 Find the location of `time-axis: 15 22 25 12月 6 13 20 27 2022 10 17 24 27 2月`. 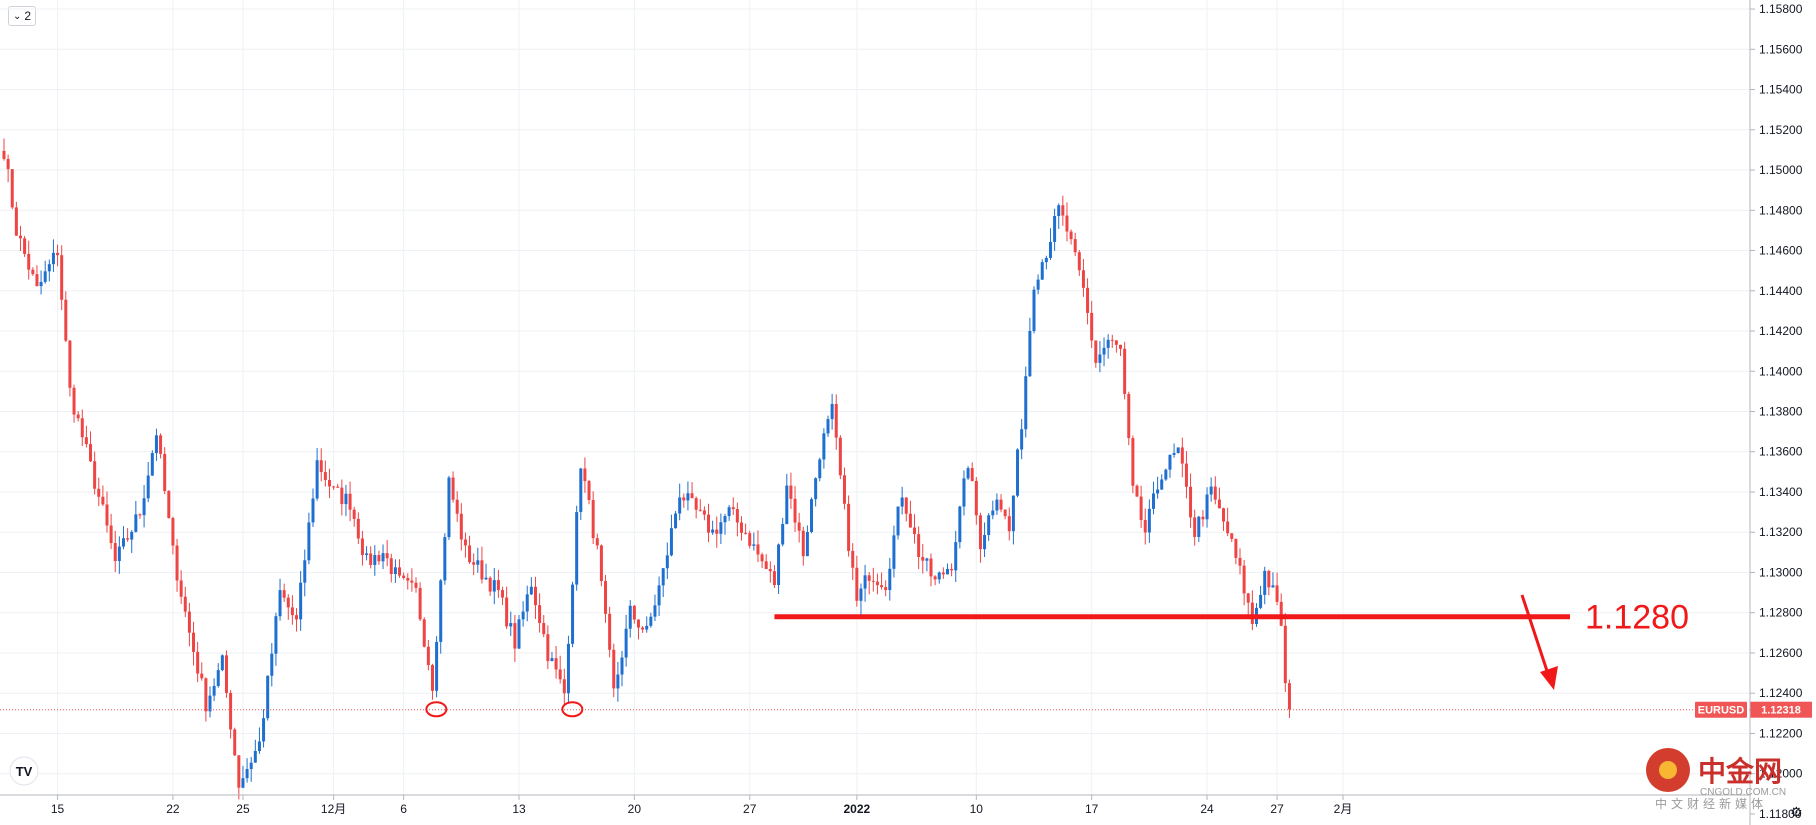

time-axis: 15 22 25 12月 6 13 20 27 2022 10 17 24 27 2月 is located at coordinates (875, 805).